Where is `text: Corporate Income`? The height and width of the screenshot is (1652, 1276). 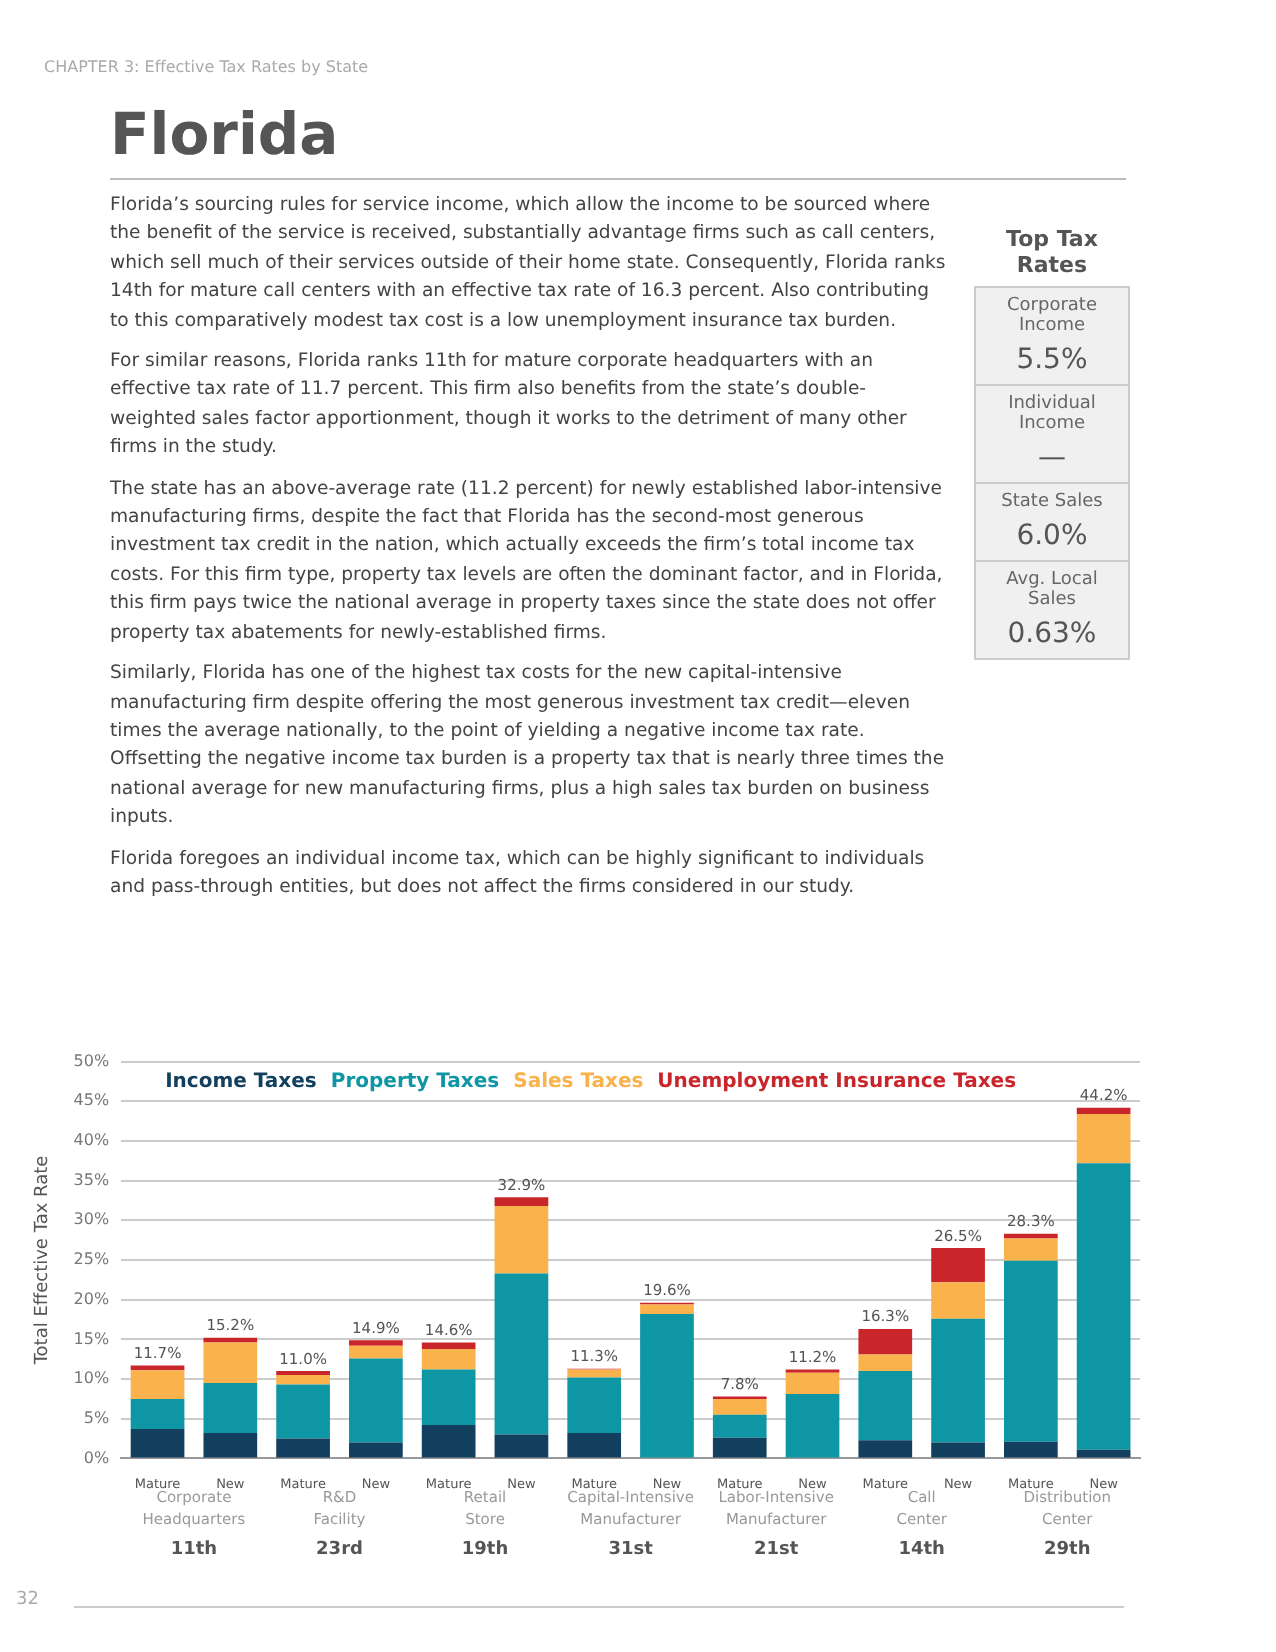
text: Corporate Income is located at coordinates (1052, 316).